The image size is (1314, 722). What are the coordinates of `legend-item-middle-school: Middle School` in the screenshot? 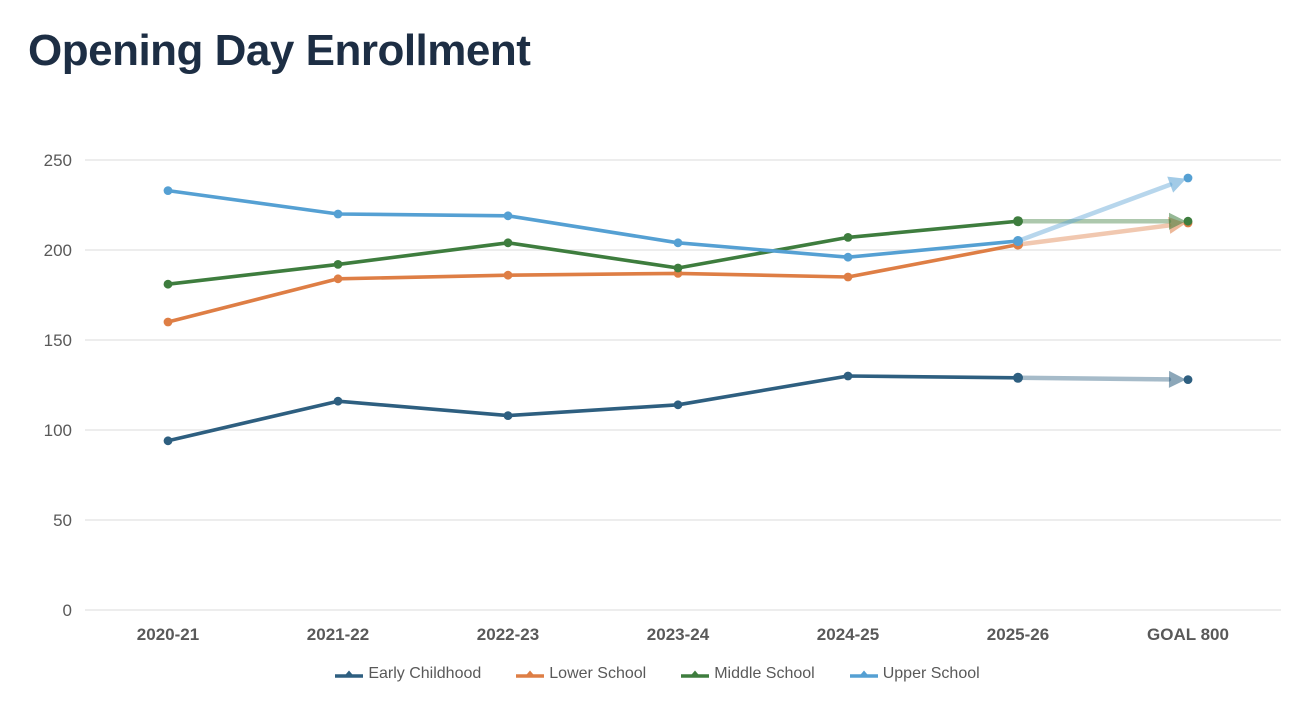 It's located at (747, 674).